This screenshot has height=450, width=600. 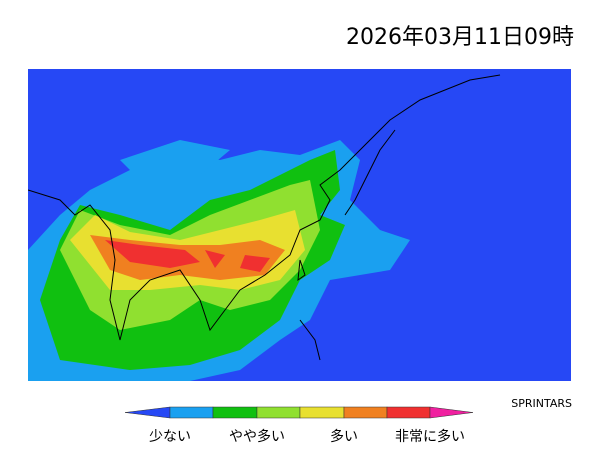 What do you see at coordinates (299, 412) in the screenshot?
I see `color-scale` at bounding box center [299, 412].